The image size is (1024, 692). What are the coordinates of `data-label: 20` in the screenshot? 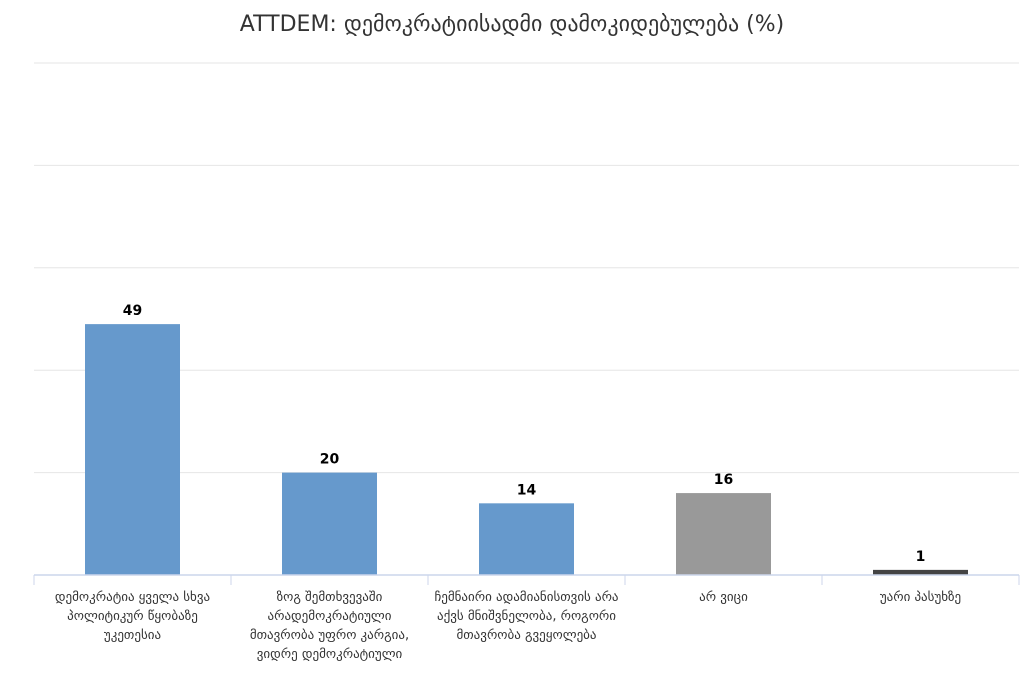 It's located at (330, 460).